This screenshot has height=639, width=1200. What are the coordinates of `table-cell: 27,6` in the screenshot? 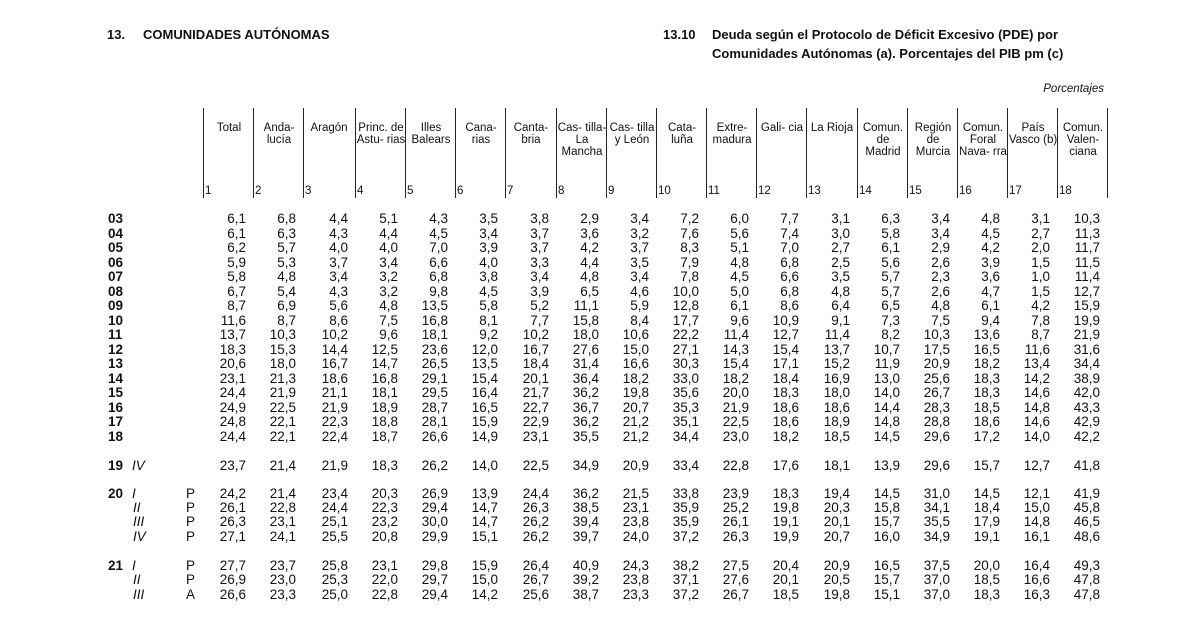 It's located at (585, 349).